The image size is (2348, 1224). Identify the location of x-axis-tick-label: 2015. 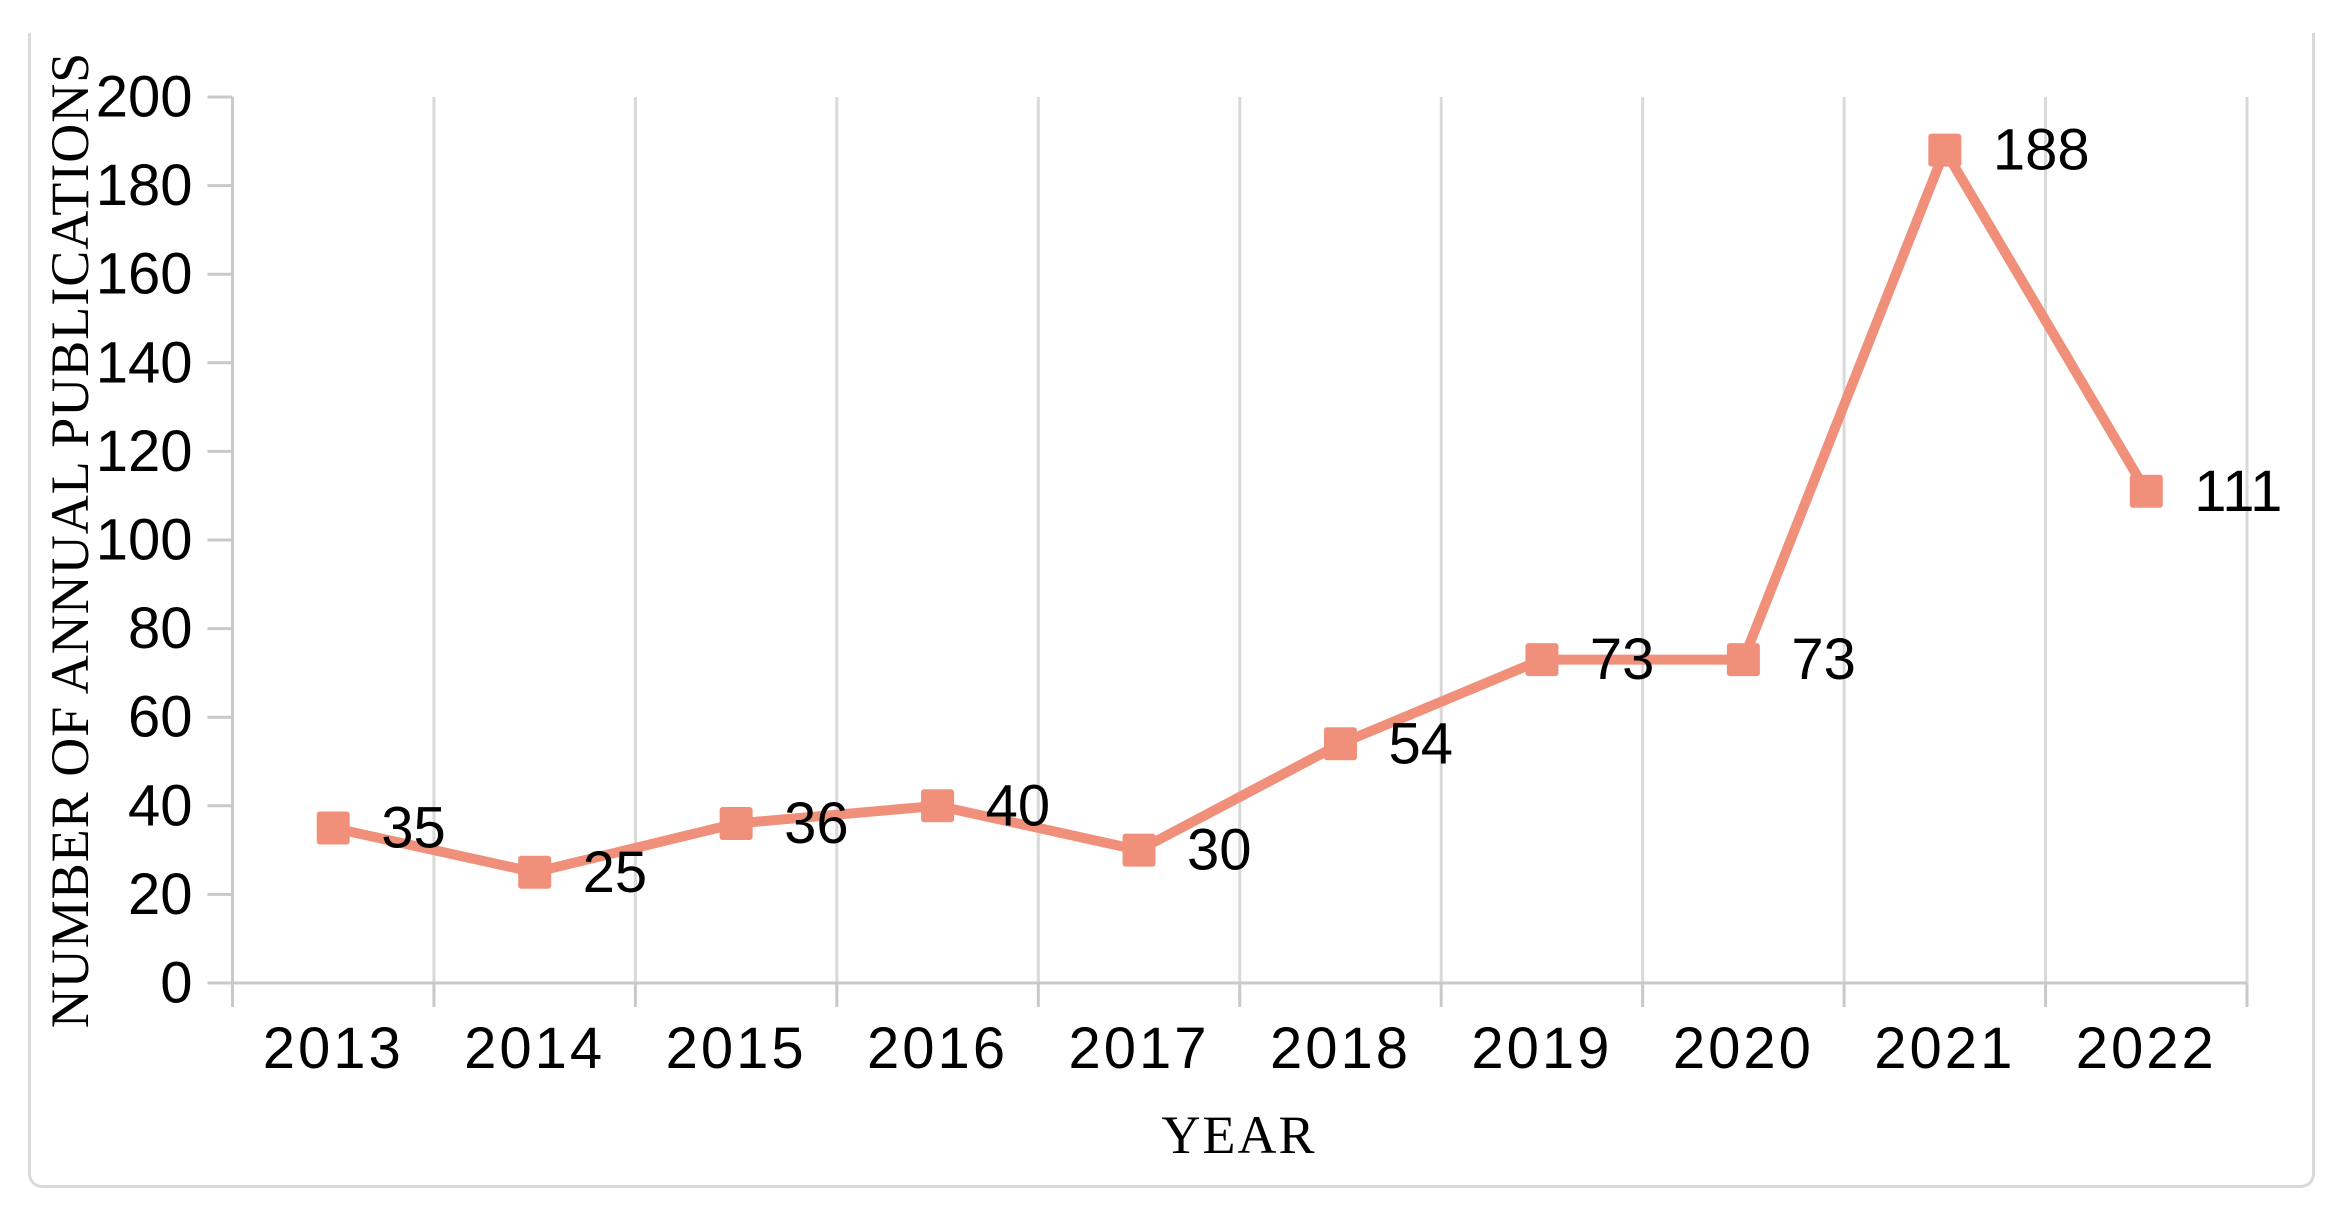
(736, 1048).